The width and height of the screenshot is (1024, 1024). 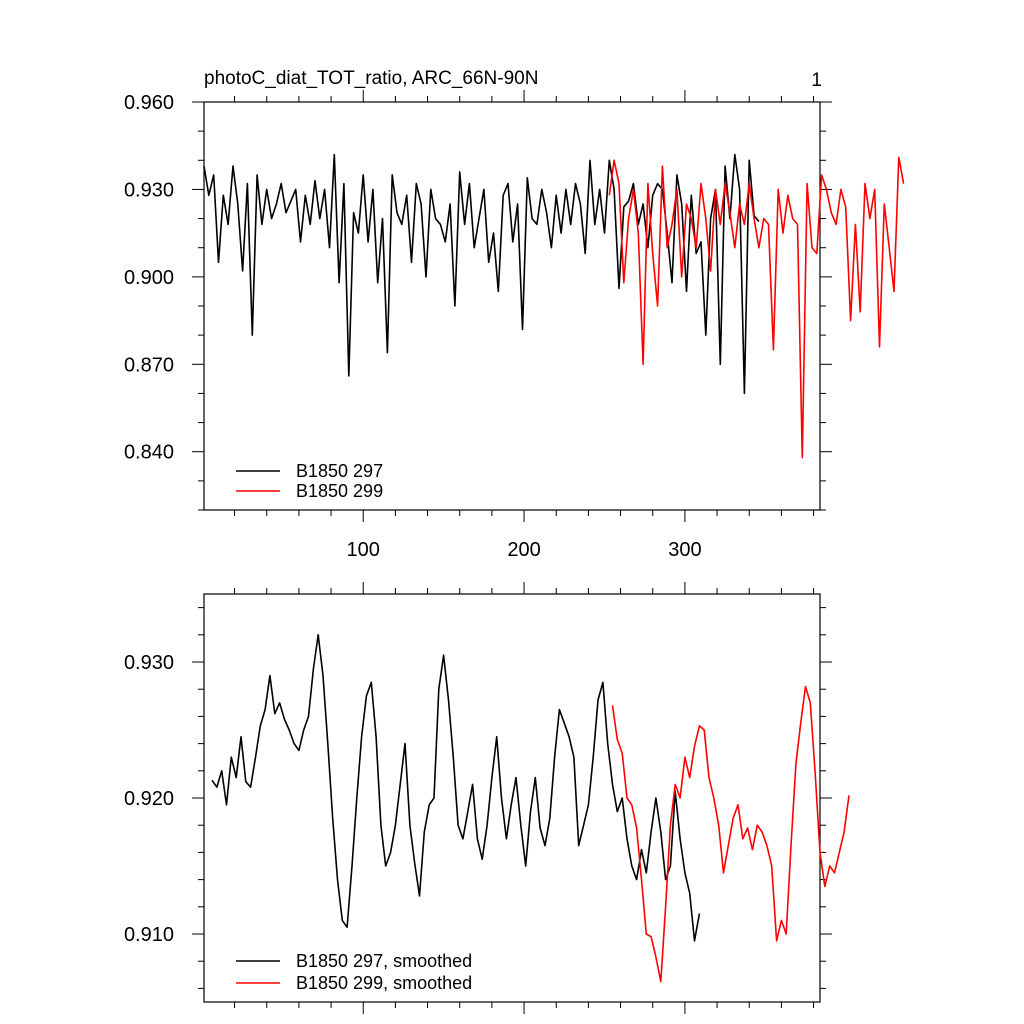 I want to click on x-tick-label: 200, so click(x=523, y=550).